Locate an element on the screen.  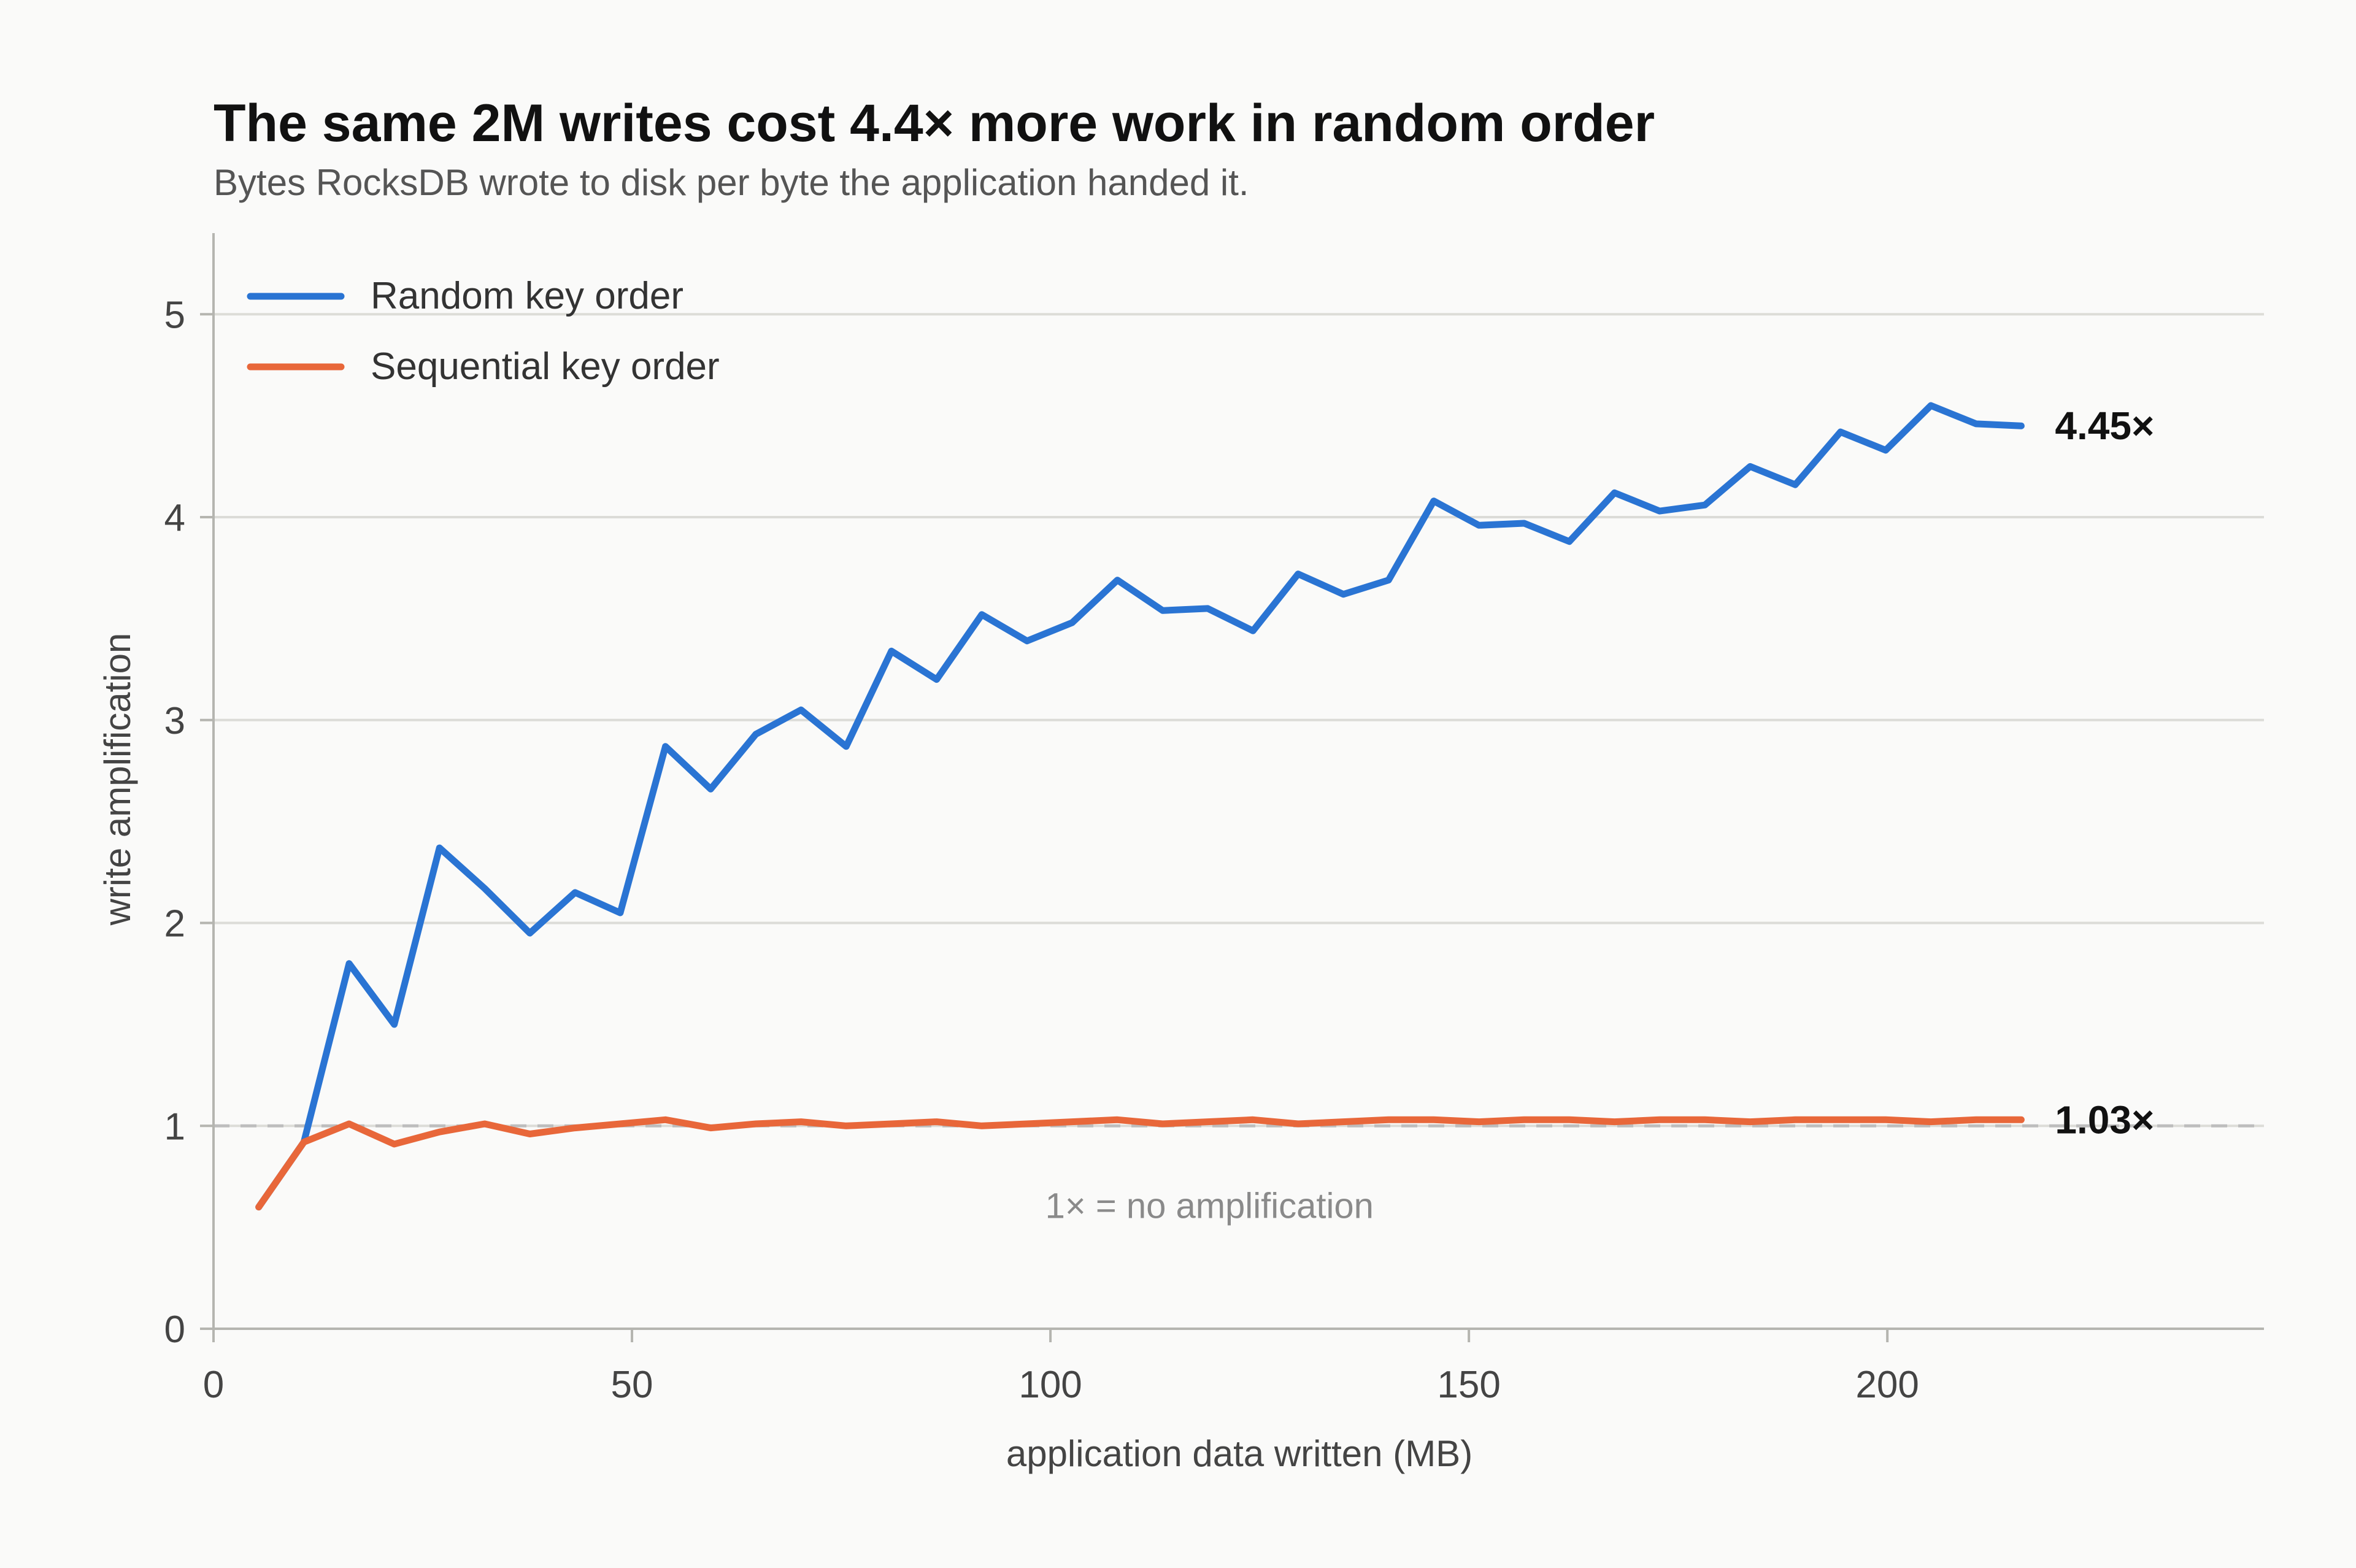
x-tick-label-150: 150 is located at coordinates (1468, 1385).